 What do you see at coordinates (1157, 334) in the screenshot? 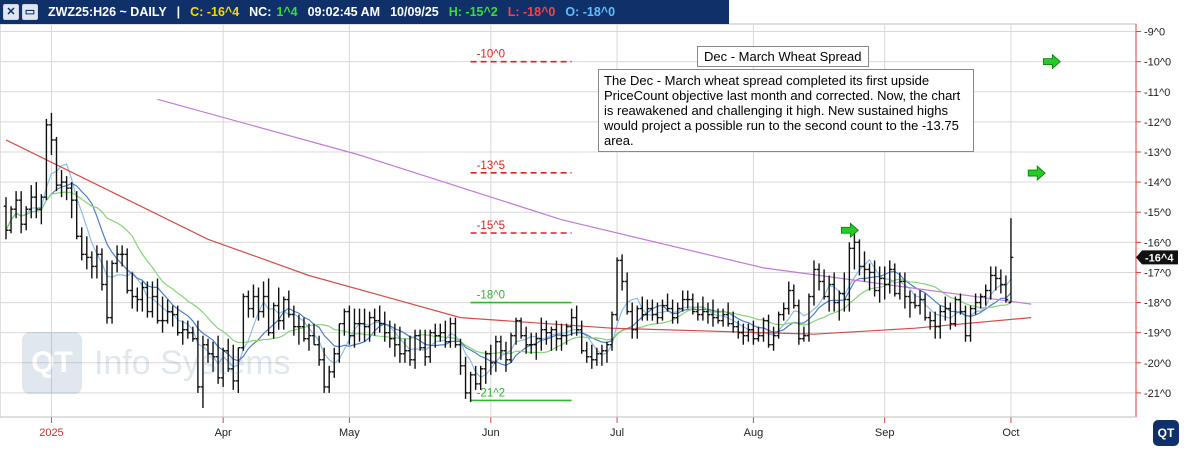
I see `y-tick-label: -19^0` at bounding box center [1157, 334].